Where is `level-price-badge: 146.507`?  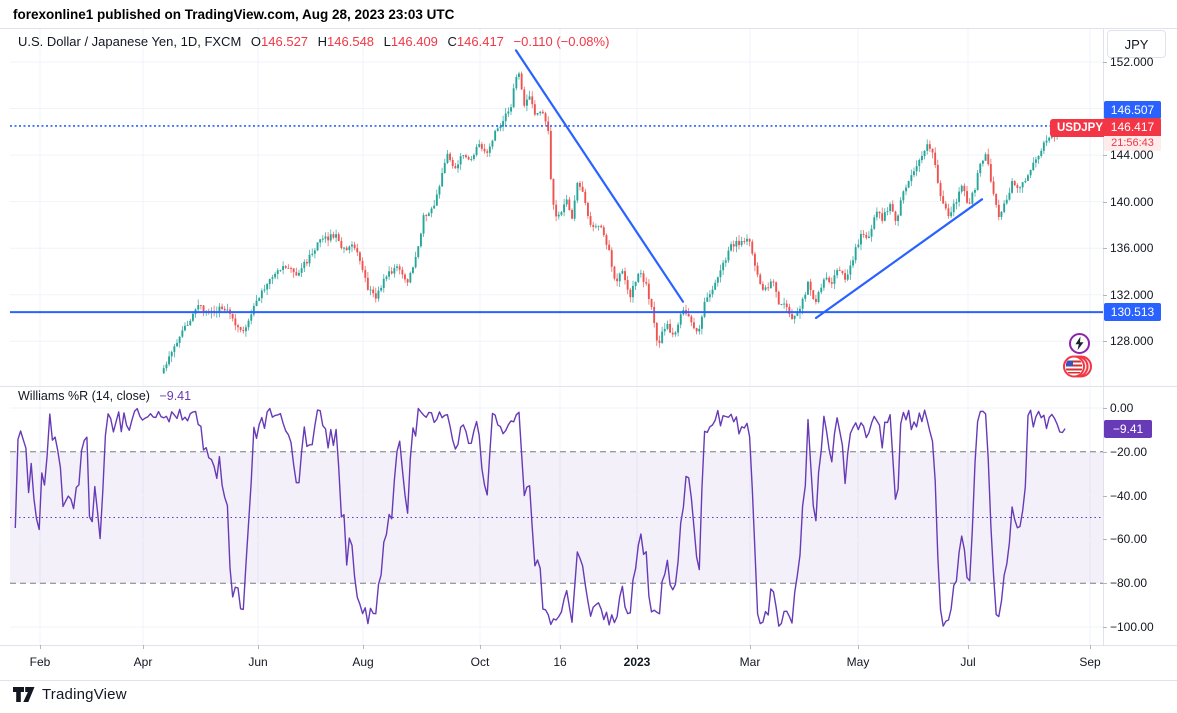
level-price-badge: 146.507 is located at coordinates (1132, 110).